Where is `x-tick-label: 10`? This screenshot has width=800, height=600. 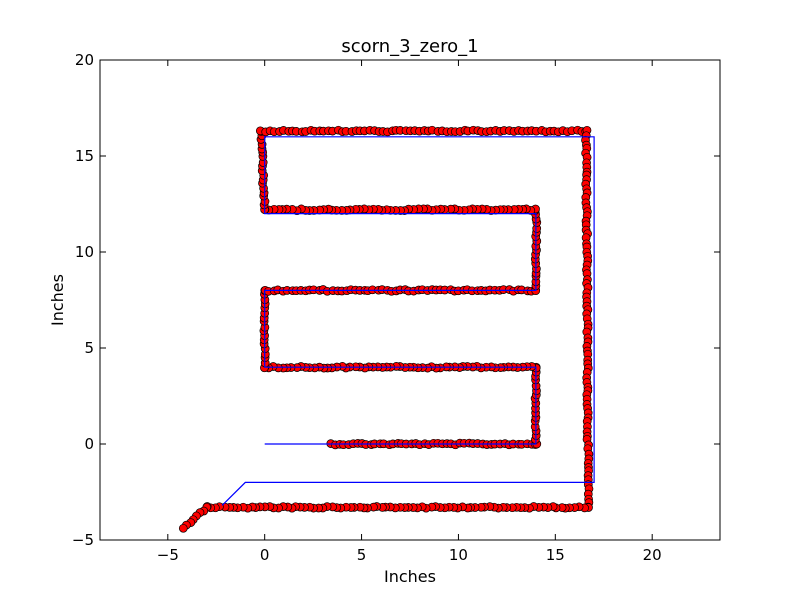 x-tick-label: 10 is located at coordinates (458, 555).